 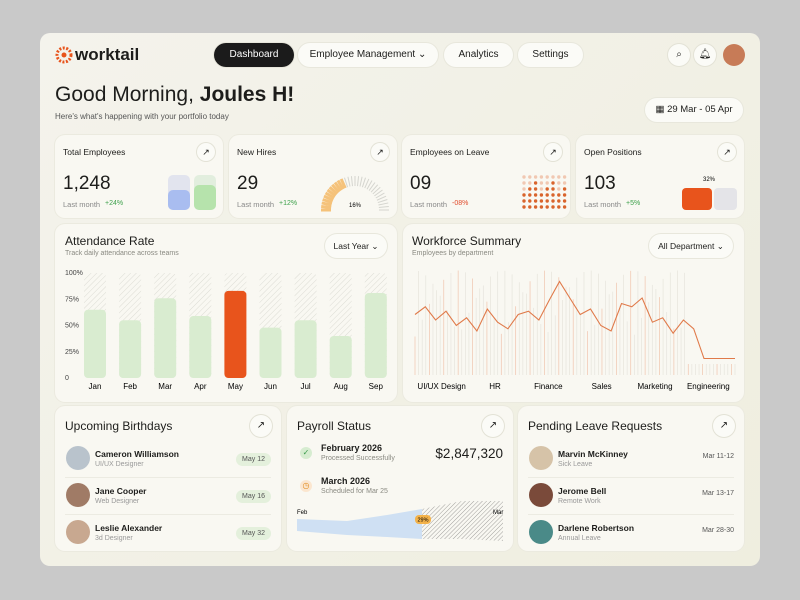 I want to click on person-name: Cameron Williamson, so click(x=137, y=454).